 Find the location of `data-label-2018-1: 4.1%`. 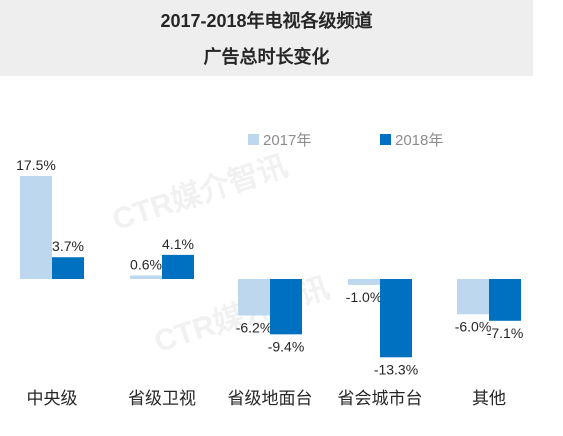

data-label-2018-1: 4.1% is located at coordinates (178, 244).